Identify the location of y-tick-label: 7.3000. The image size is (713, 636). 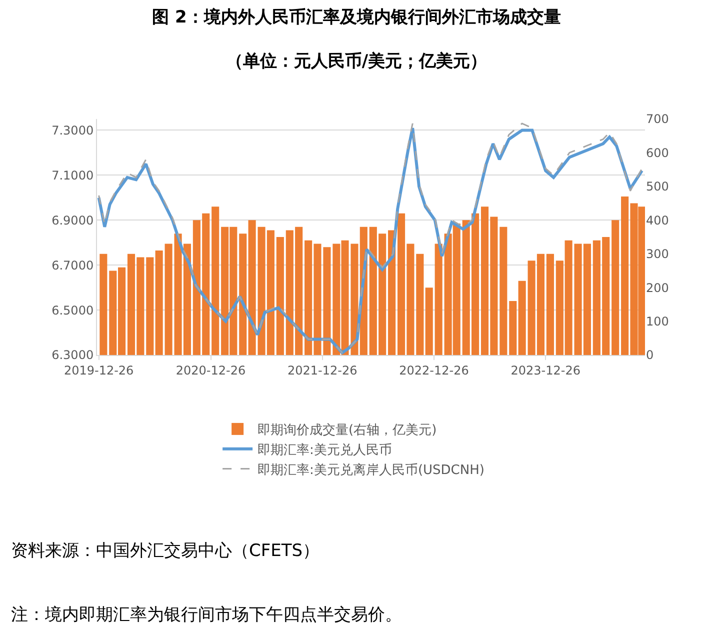
(73, 130).